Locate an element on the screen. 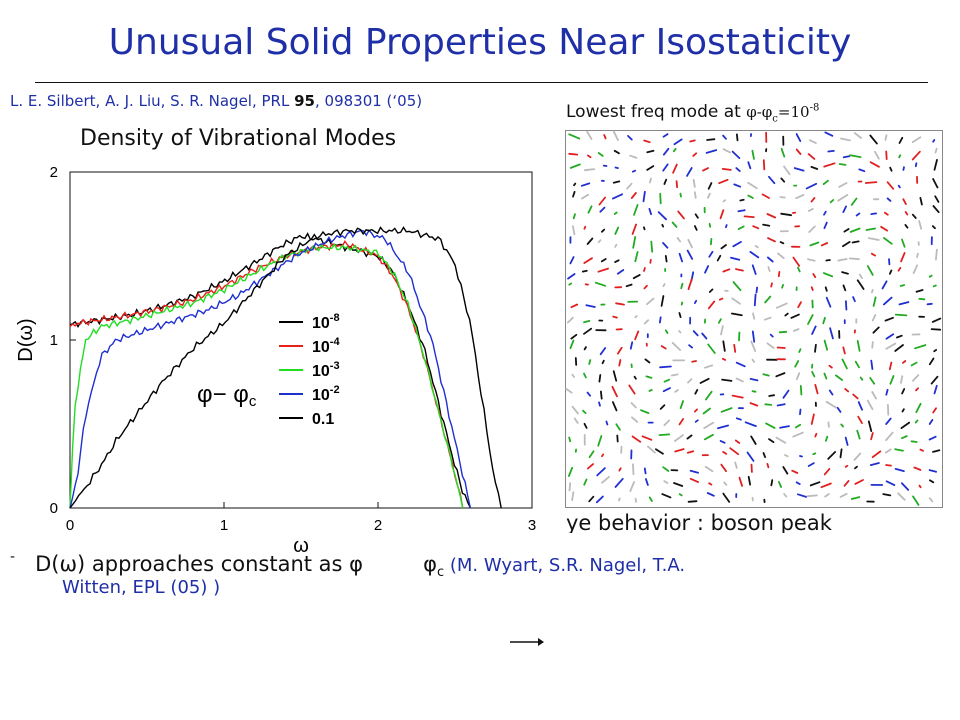 The image size is (960, 720). mode-title-text: Lowest freq mode at is located at coordinates (656, 112).